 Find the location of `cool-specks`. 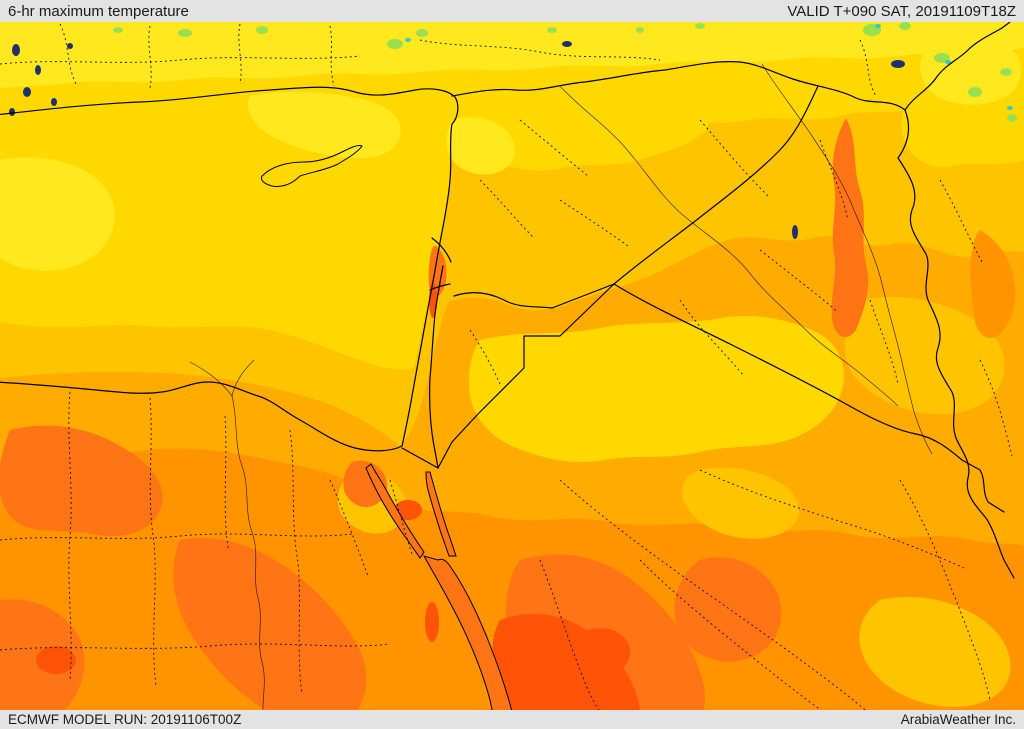

cool-specks is located at coordinates (513, 72).